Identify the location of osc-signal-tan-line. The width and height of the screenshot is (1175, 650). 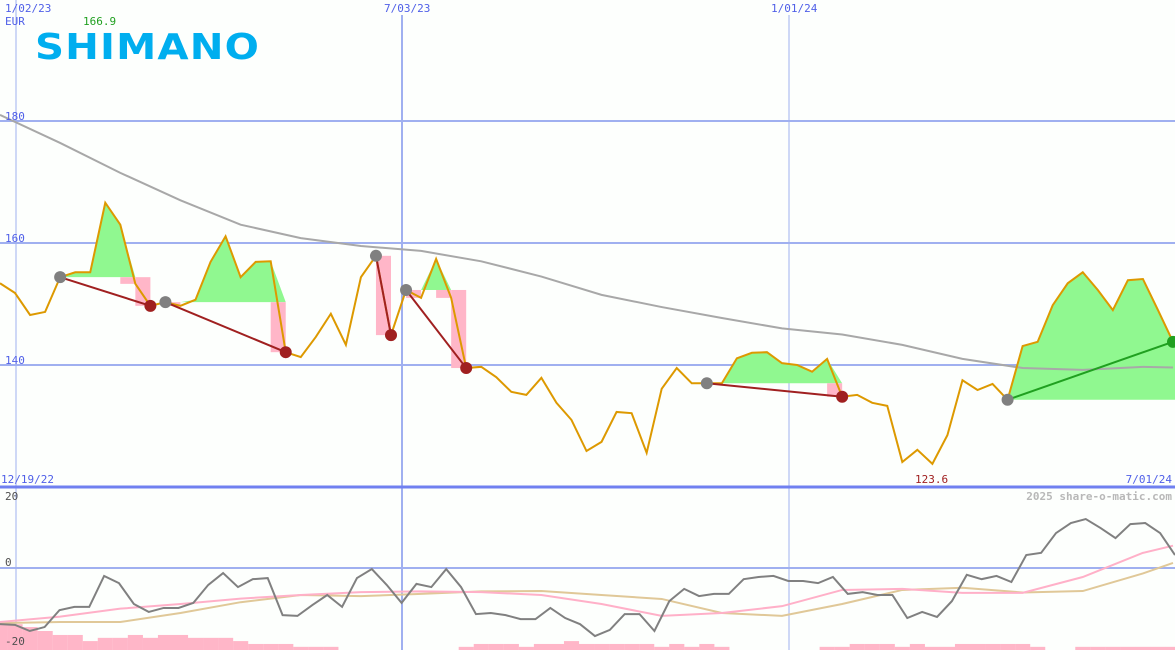
(587, 593).